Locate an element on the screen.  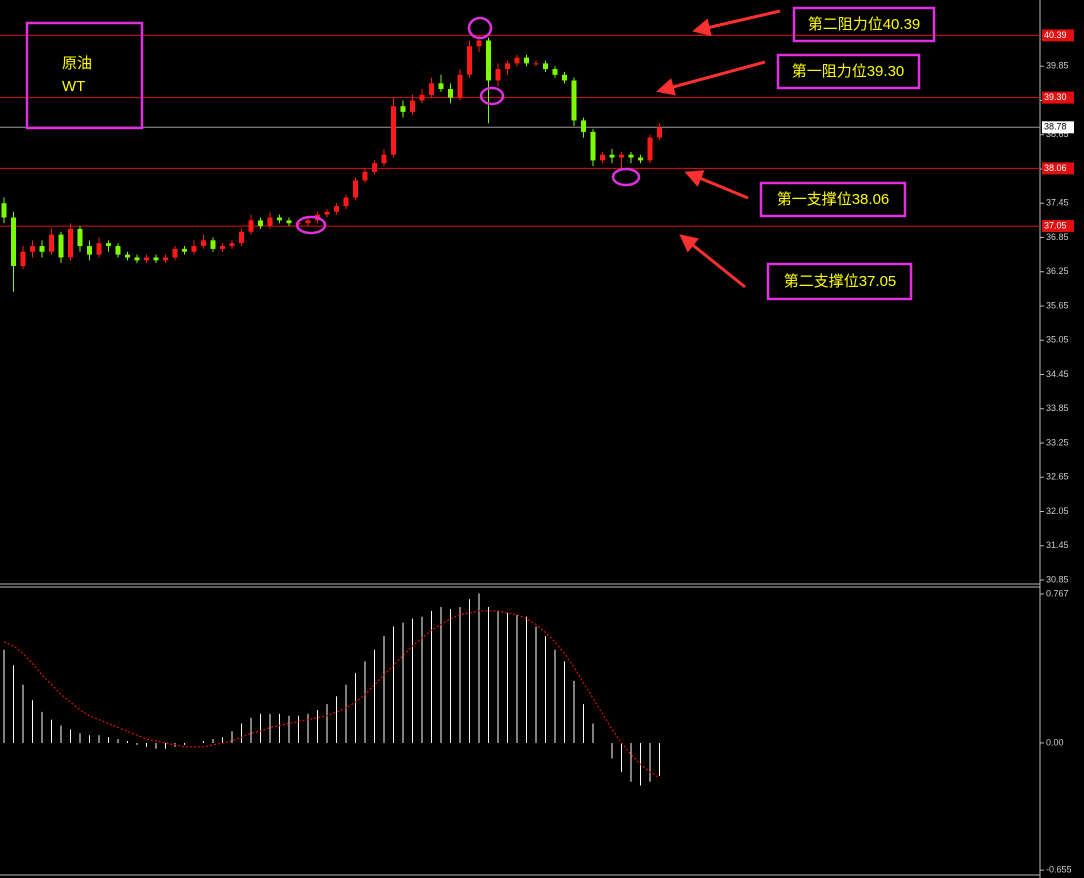
y-tick-label: 39.85 is located at coordinates (1057, 66).